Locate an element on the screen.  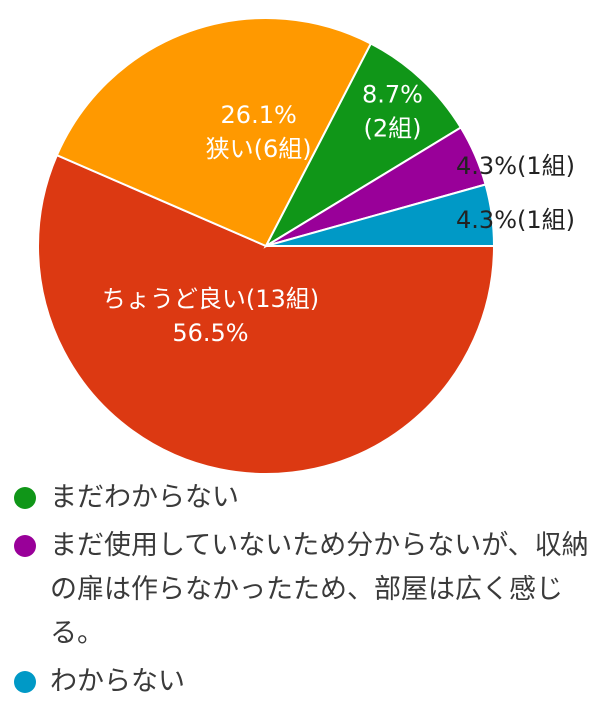
slice-label-2: (2組) is located at coordinates (392, 129).